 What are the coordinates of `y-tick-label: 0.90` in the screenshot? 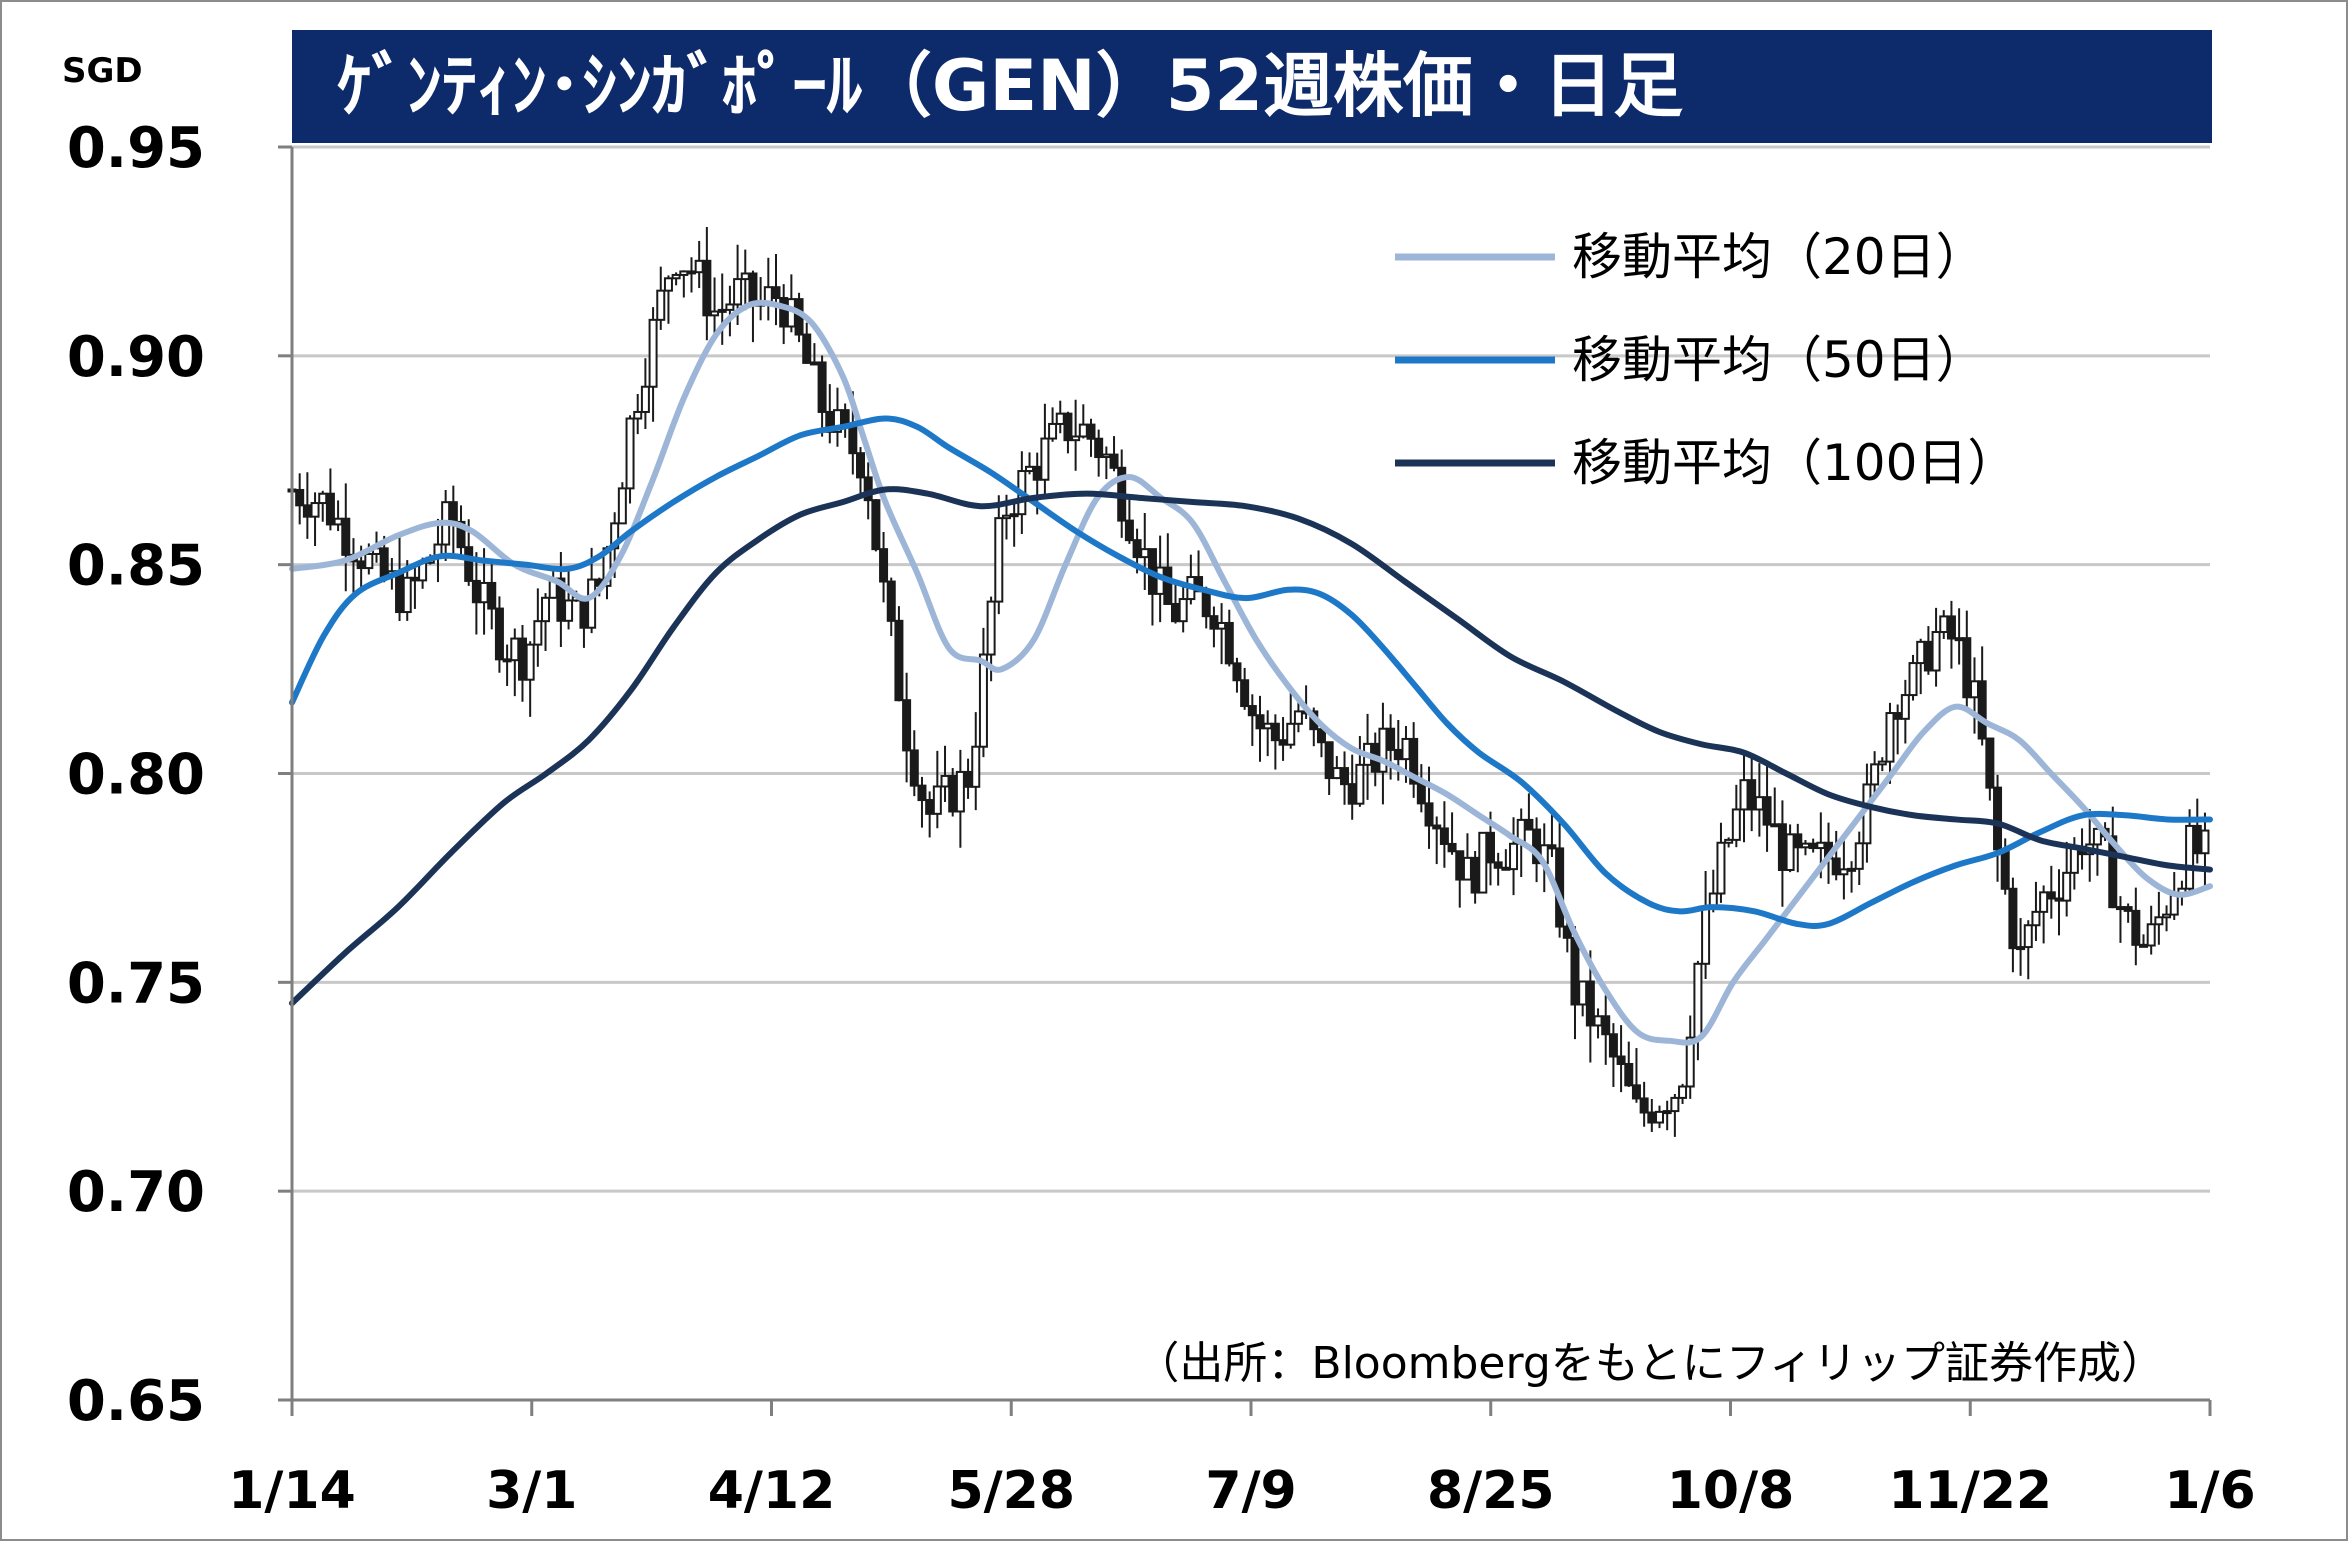 It's located at (136, 357).